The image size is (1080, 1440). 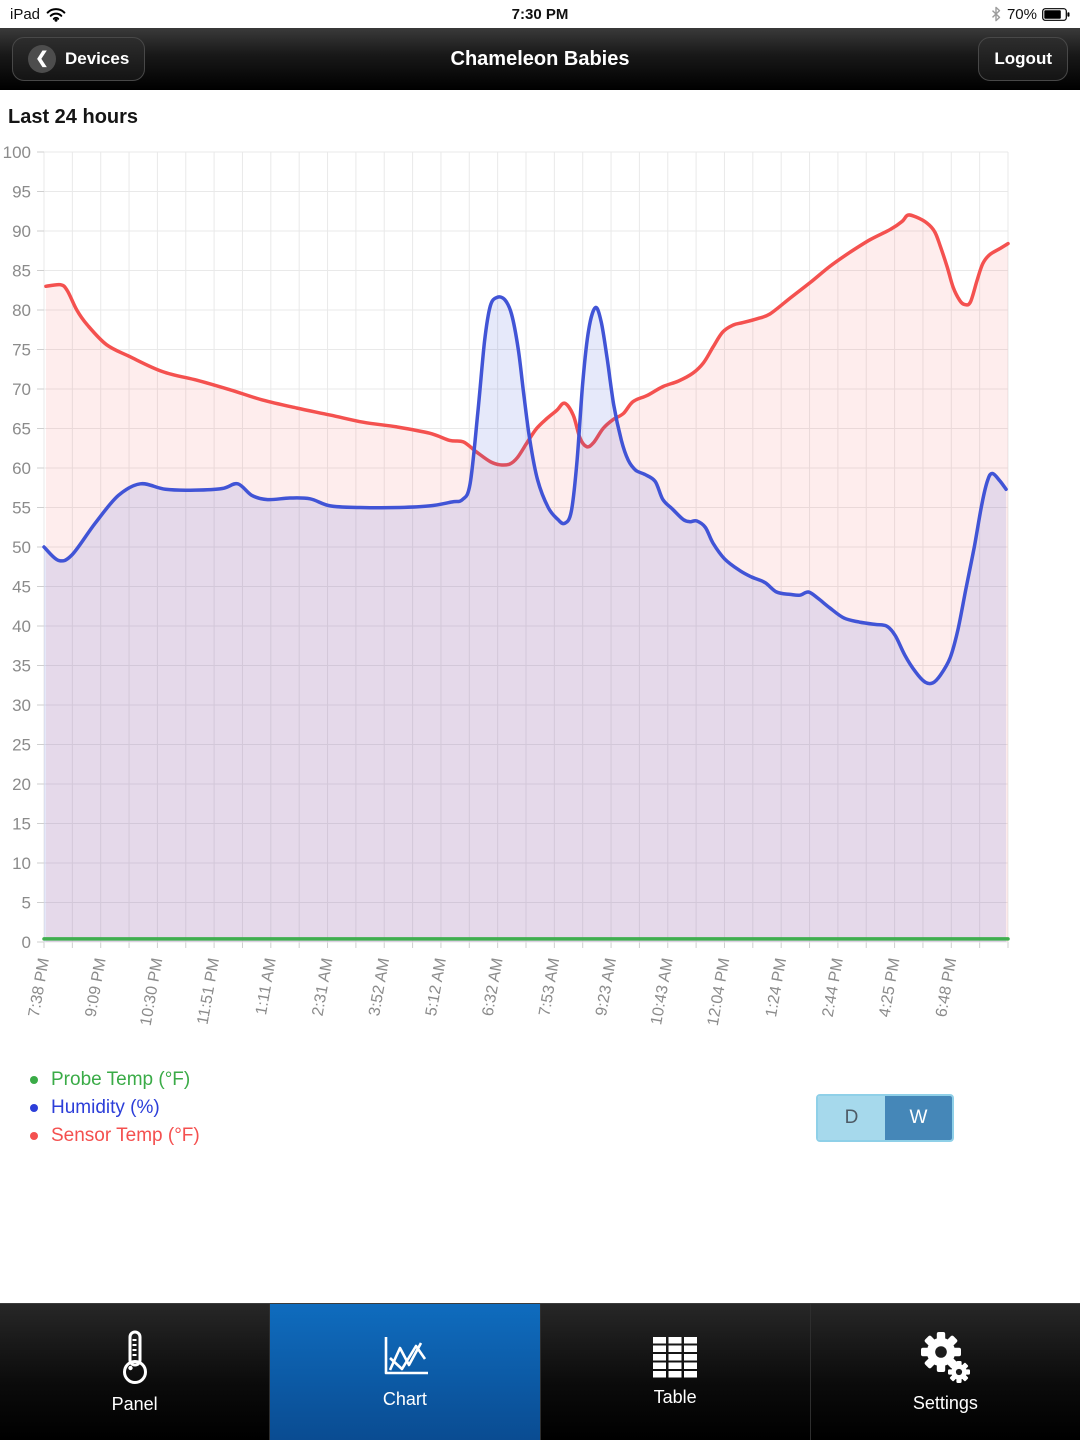 I want to click on tab-panel: Panel, so click(x=135, y=1372).